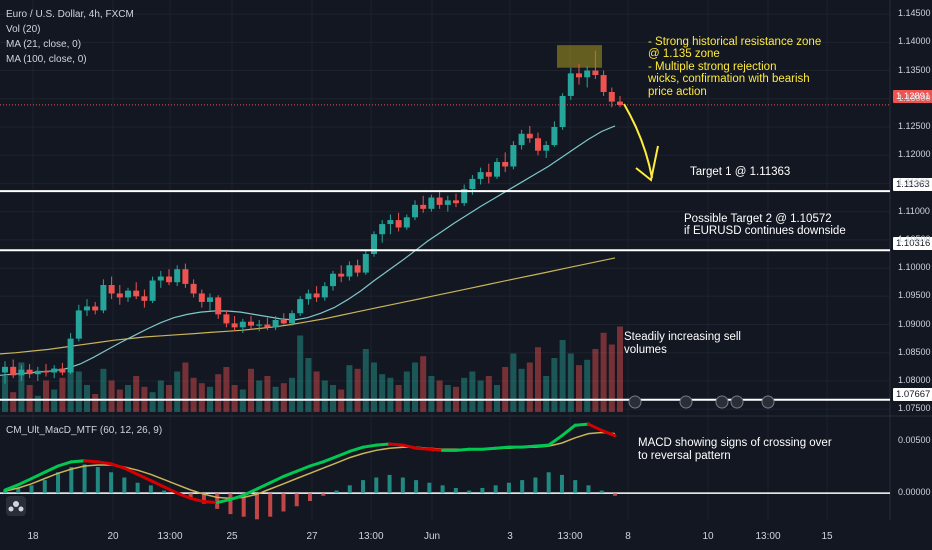 The height and width of the screenshot is (550, 932). Describe the element at coordinates (768, 536) in the screenshot. I see `time-axis-tick-label: 13:00` at that location.